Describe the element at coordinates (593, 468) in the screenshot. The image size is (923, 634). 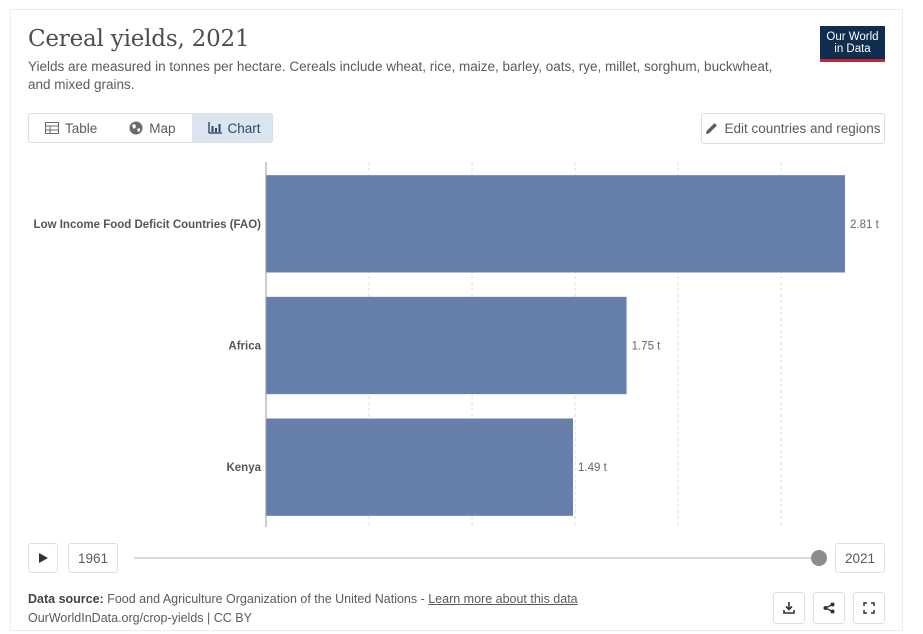
I see `value-label: 1.49 t` at that location.